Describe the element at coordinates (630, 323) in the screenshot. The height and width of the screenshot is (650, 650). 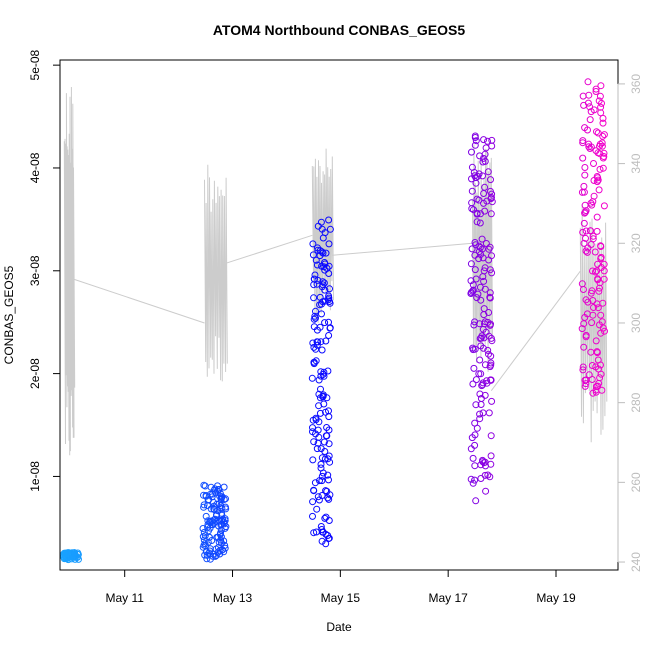
I see `right-y-axis: 240 260 280 300 320 340 360` at that location.